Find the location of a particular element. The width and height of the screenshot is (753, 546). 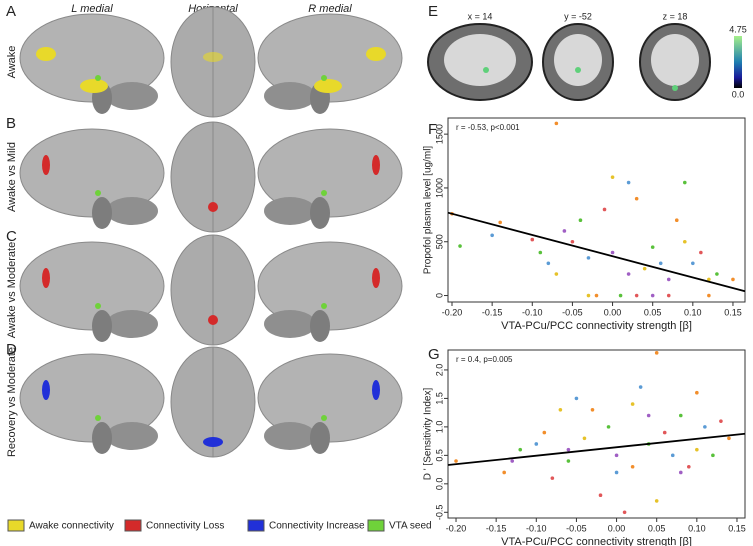

annotation: r = 0.4, p=0.005 is located at coordinates (484, 359).